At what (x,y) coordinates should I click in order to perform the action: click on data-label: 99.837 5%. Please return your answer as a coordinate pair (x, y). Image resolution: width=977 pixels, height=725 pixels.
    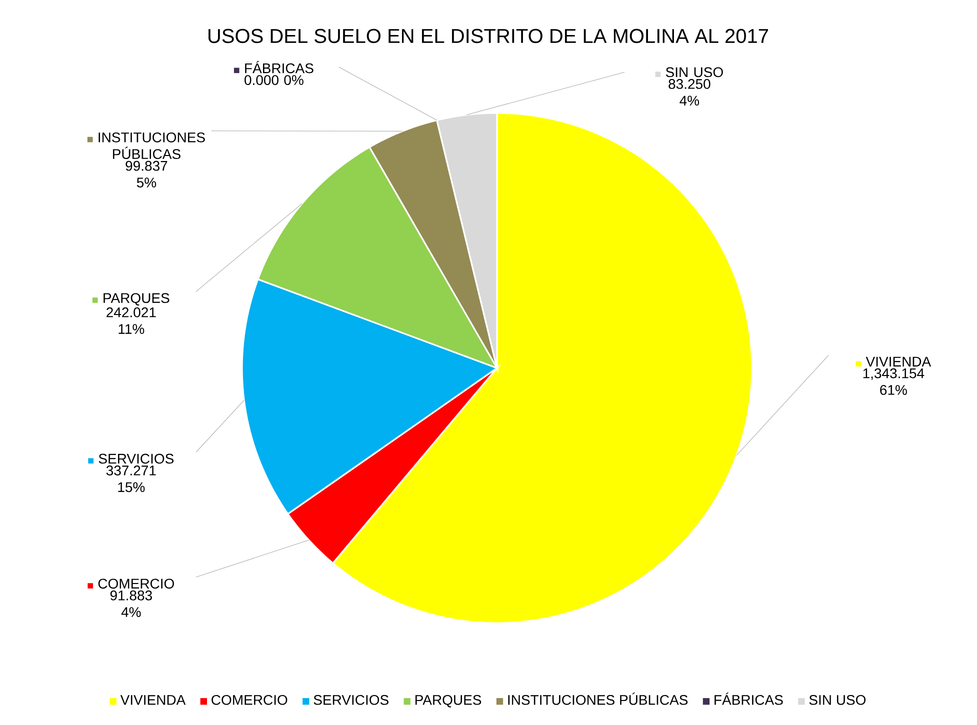
    Looking at the image, I should click on (147, 174).